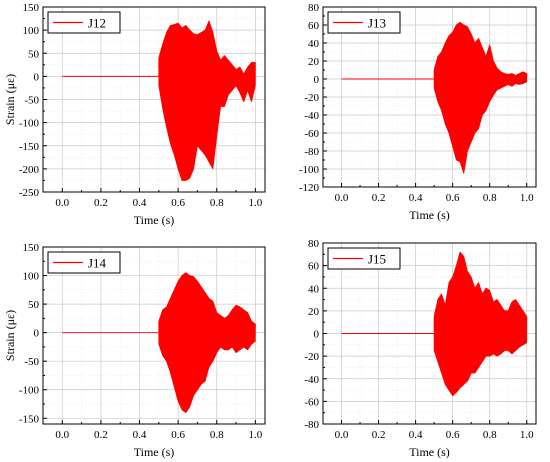  Describe the element at coordinates (29, 170) in the screenshot. I see `y-tick-label: -200` at that location.